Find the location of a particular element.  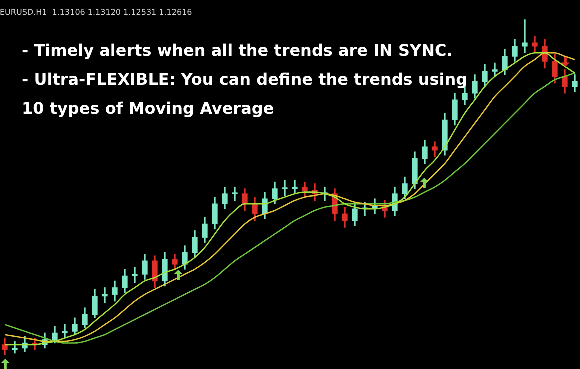

annotation: - Ultra-FLEXIBLE: You can define the trends using is located at coordinates (245, 80).